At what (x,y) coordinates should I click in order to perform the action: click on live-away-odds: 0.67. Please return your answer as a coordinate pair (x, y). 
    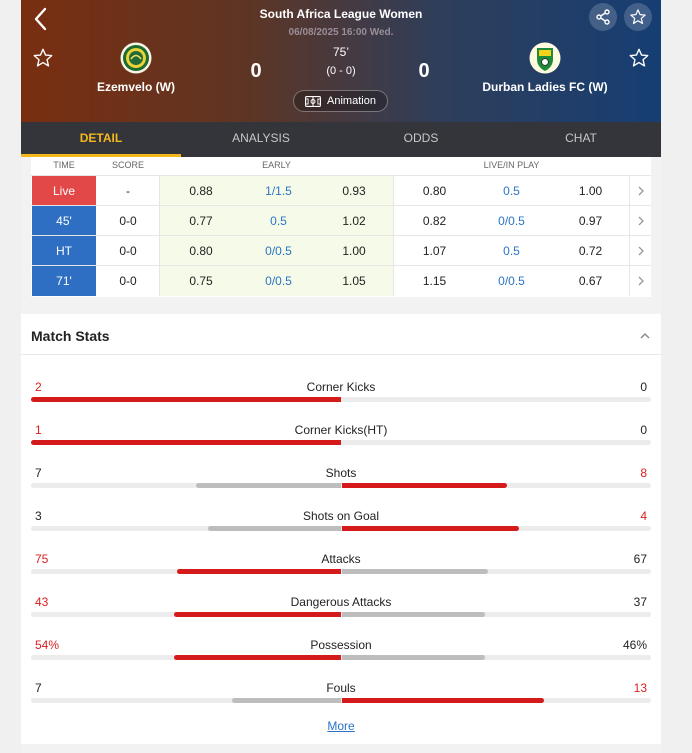
    Looking at the image, I should click on (590, 281).